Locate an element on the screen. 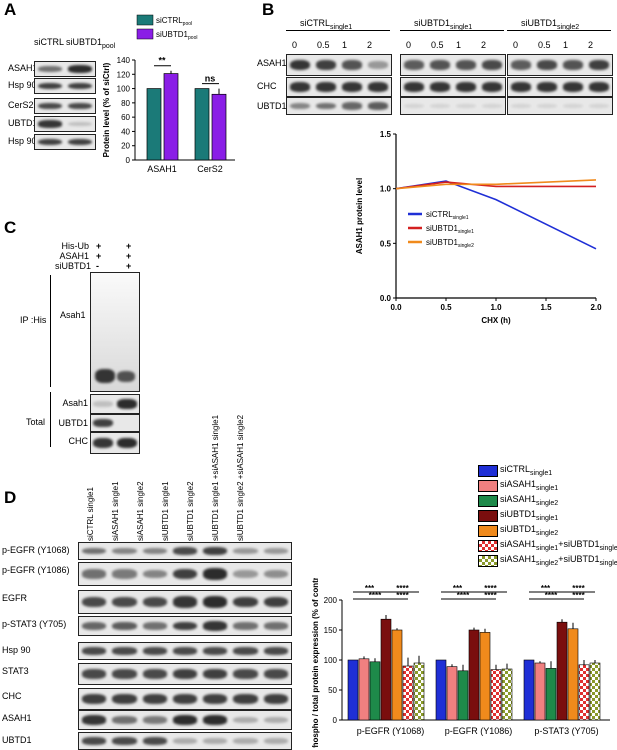 The height and width of the screenshot is (750, 617). panel-b-group-label: siCTRLsingle1 is located at coordinates (326, 24).